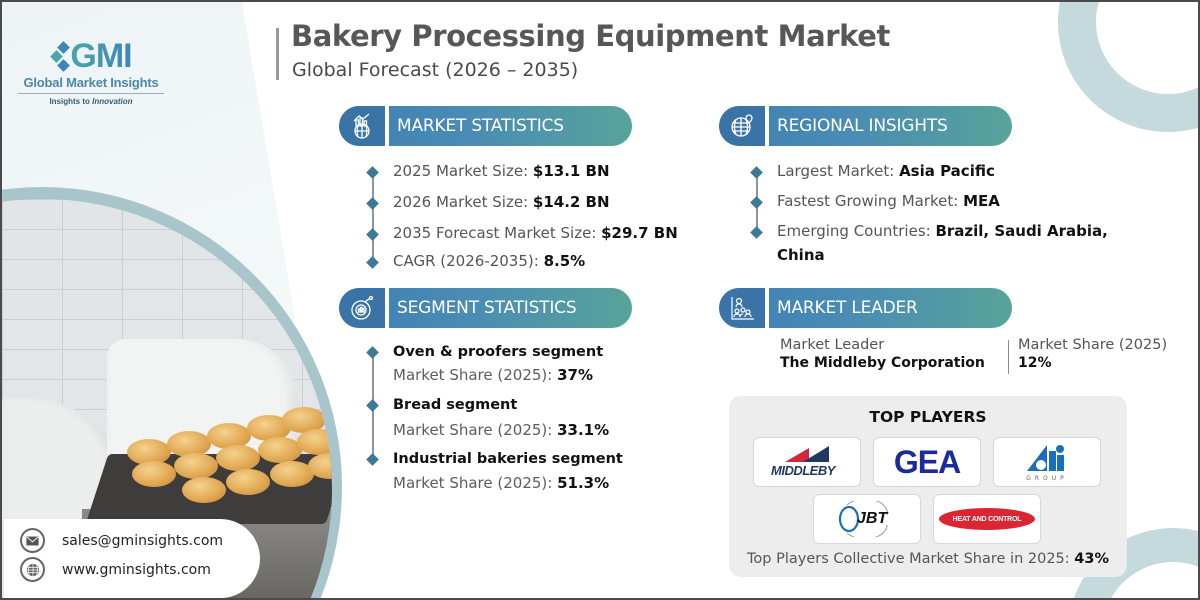 Image resolution: width=1200 pixels, height=600 pixels. I want to click on diamond-icon, so click(60, 56).